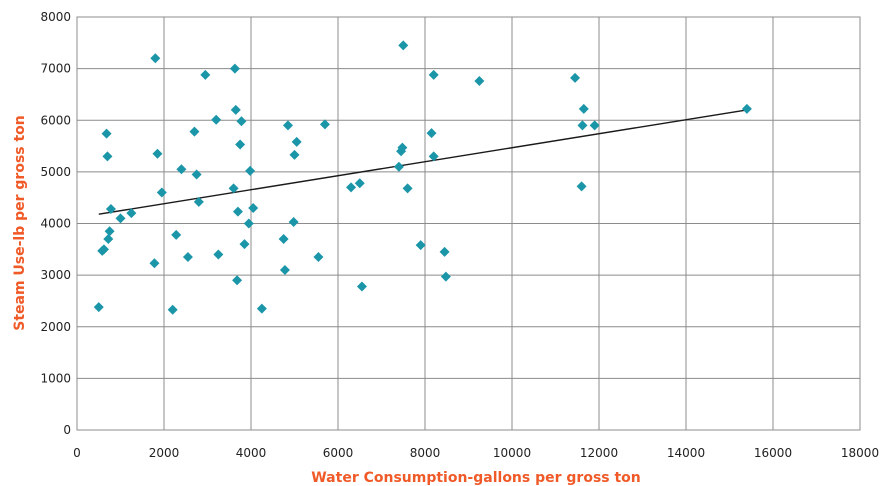  I want to click on y-tick-label: 0, so click(67, 430).